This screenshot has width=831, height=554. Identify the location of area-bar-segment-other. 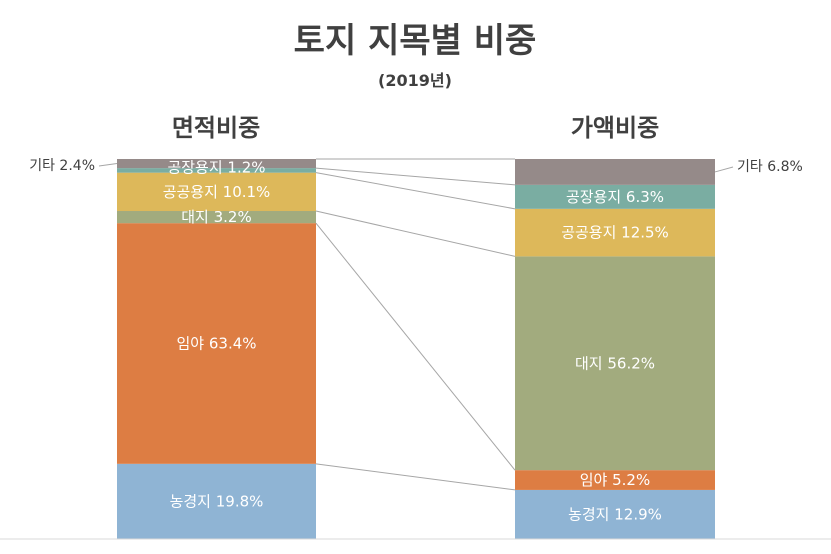
(216, 164).